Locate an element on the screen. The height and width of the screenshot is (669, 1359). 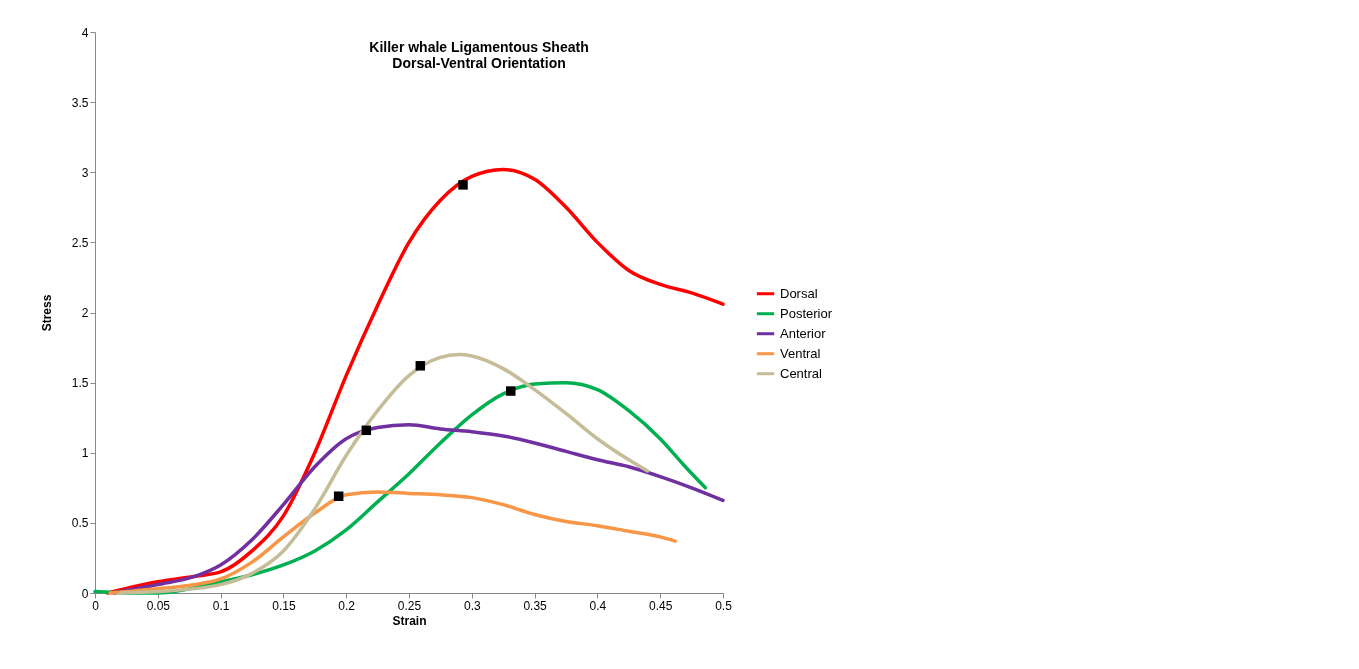
y-tick-label: 3 is located at coordinates (85, 172).